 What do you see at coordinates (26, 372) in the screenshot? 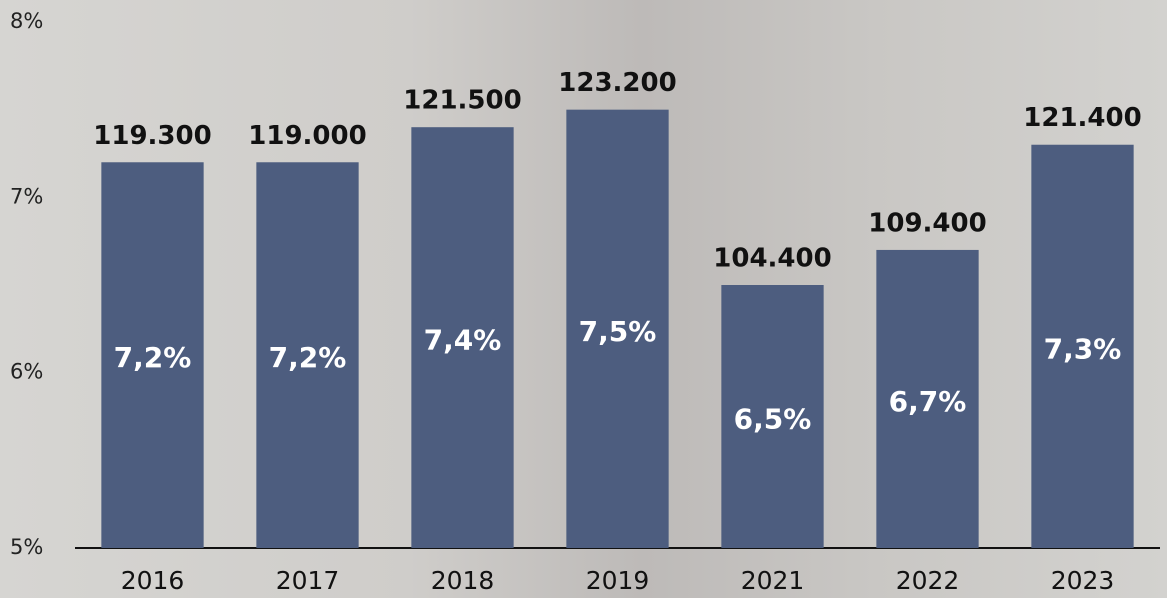
I see `y-tick-label: 6%` at bounding box center [26, 372].